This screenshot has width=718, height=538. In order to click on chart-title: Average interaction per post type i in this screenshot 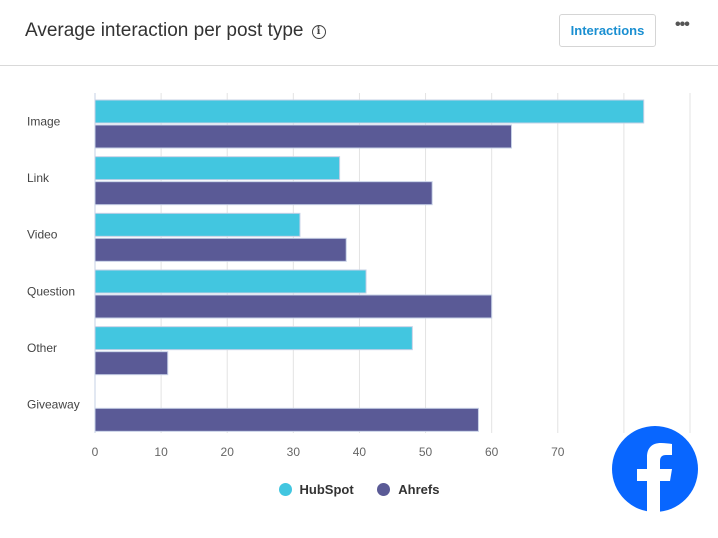, I will do `click(175, 31)`.